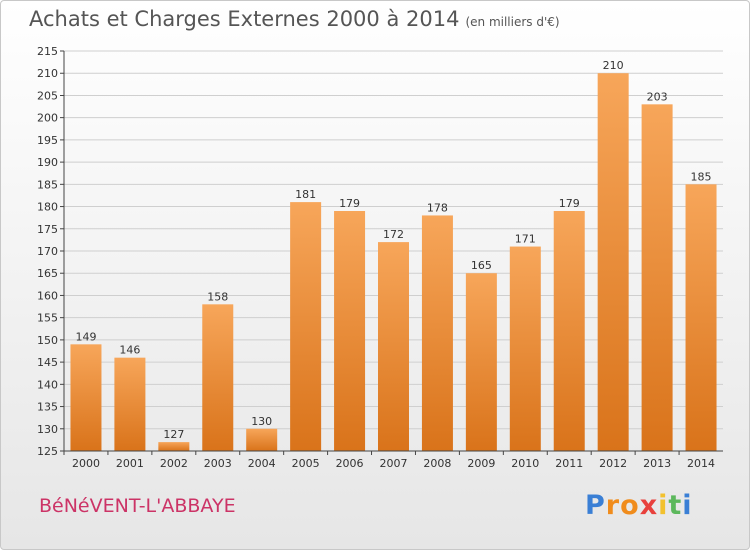  What do you see at coordinates (437, 333) in the screenshot?
I see `bar-2008` at bounding box center [437, 333].